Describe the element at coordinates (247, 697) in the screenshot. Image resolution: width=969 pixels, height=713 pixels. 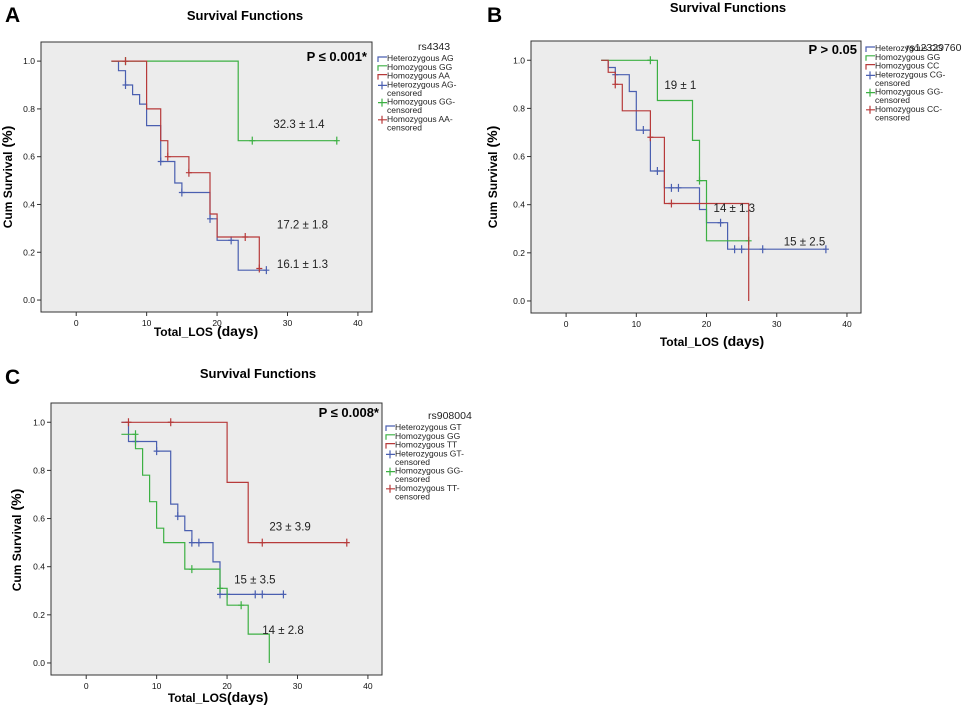
I see `x-axis-label-unit: (days)` at that location.